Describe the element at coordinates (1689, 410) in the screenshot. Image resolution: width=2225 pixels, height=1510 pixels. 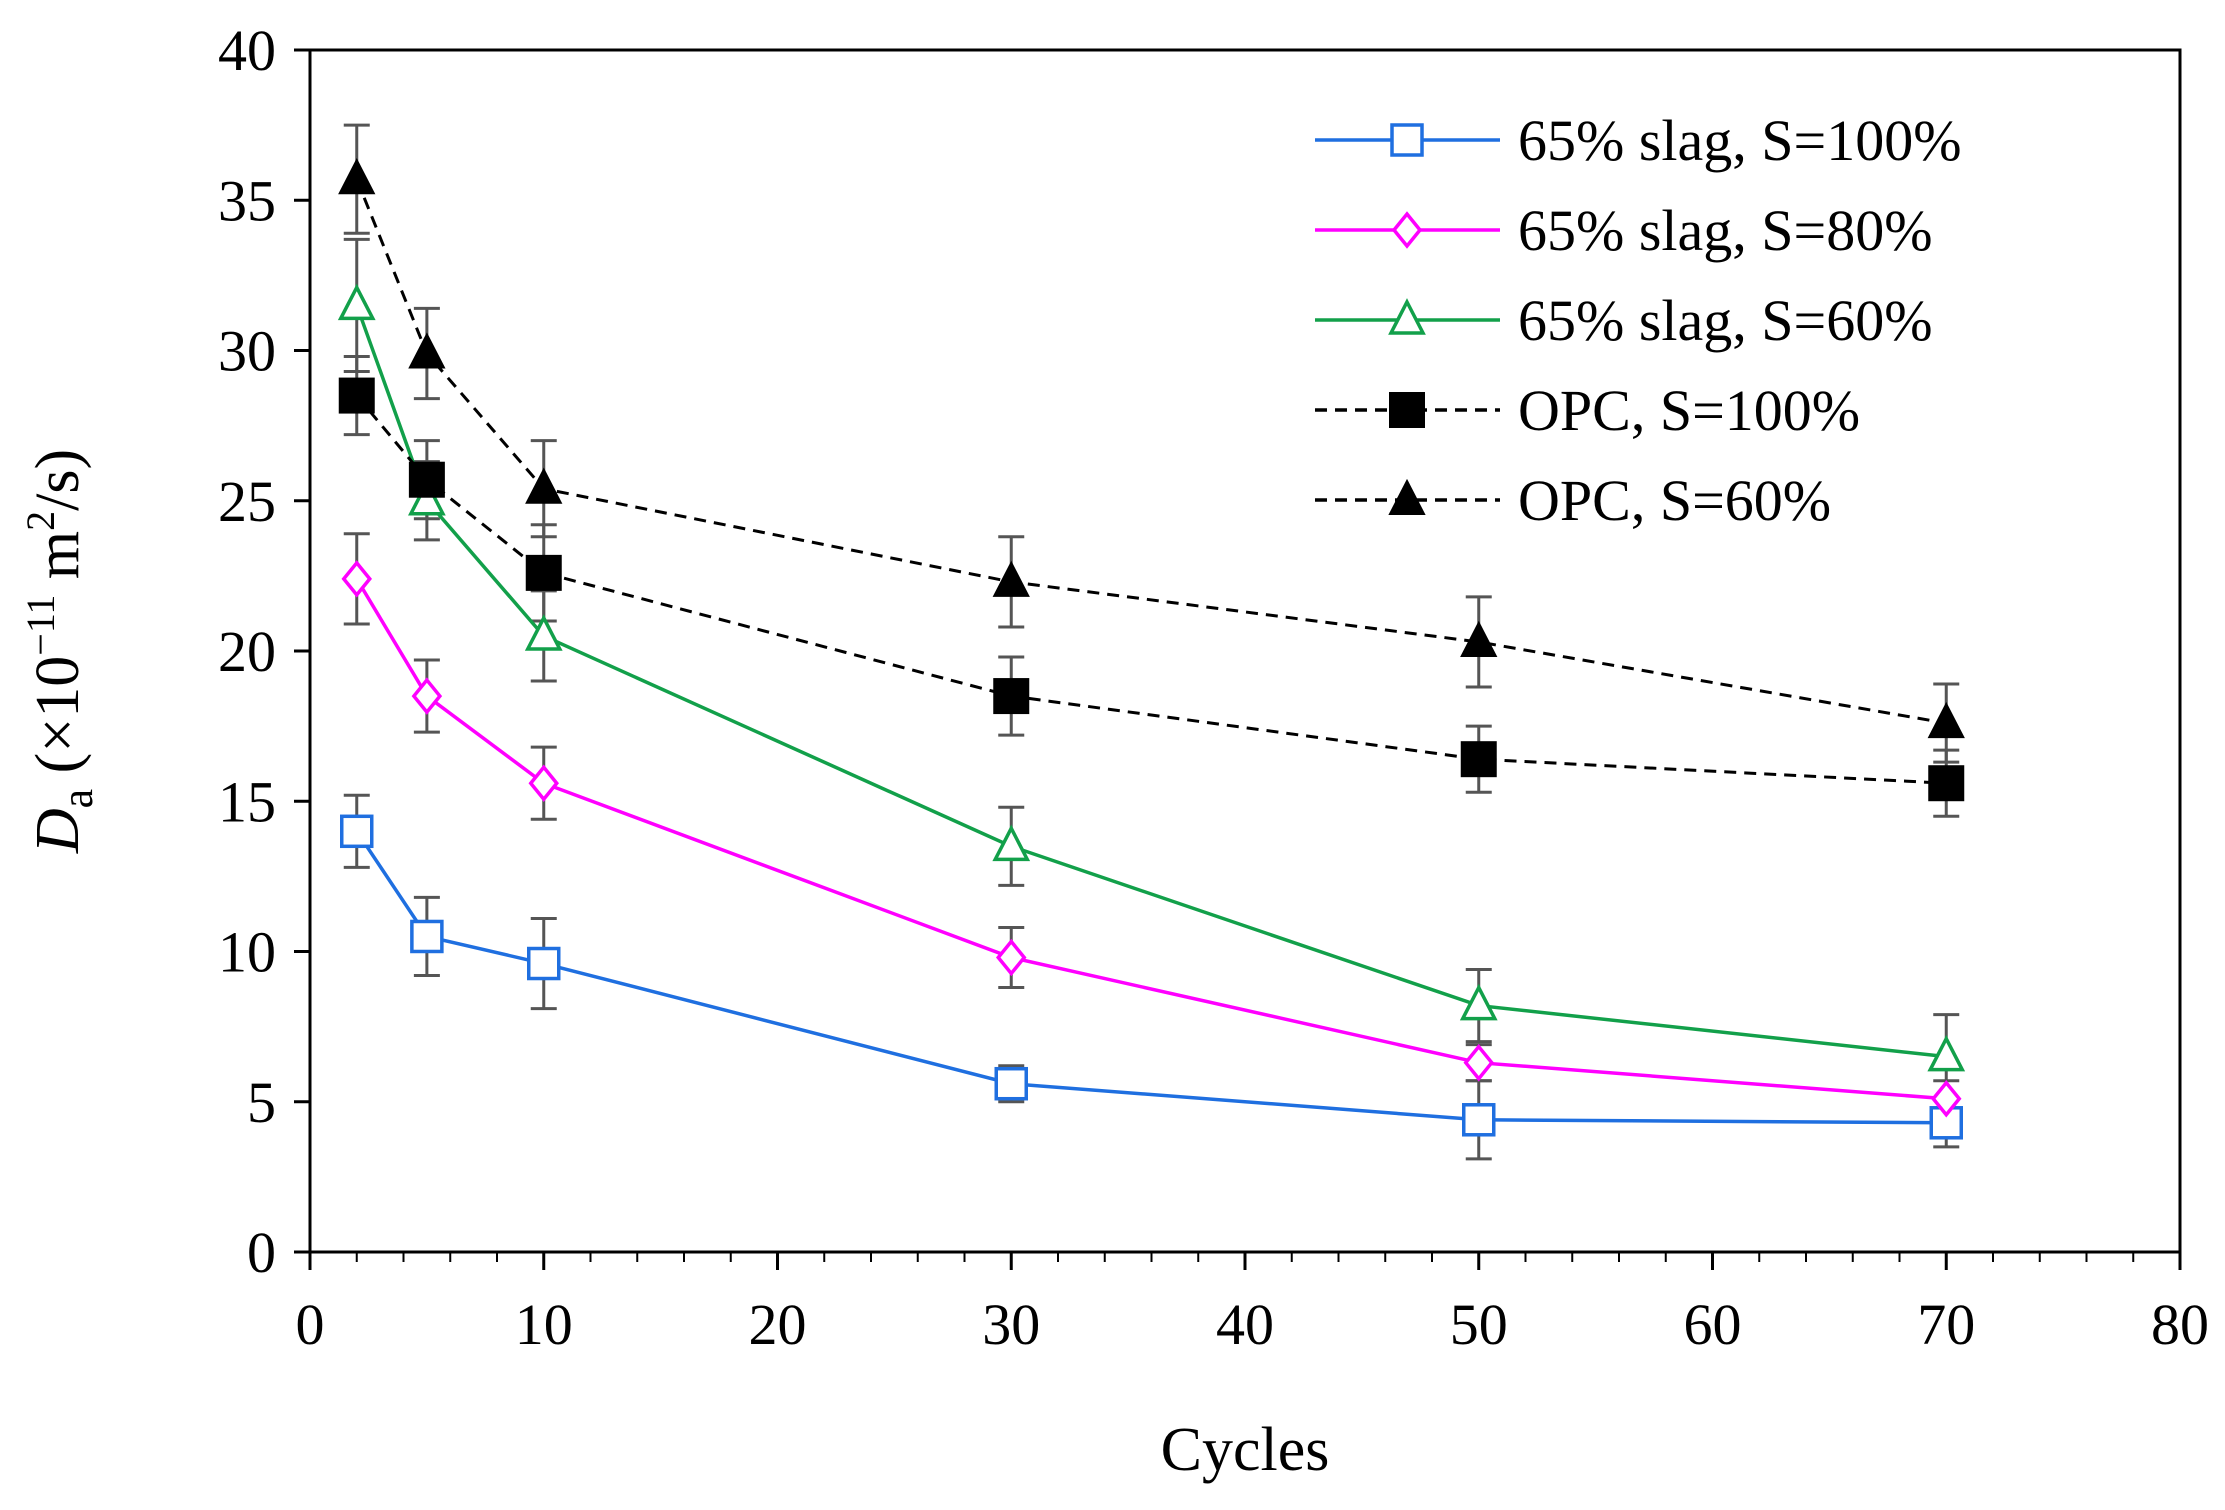
I see `legend-label: OPC, S=100%` at that location.